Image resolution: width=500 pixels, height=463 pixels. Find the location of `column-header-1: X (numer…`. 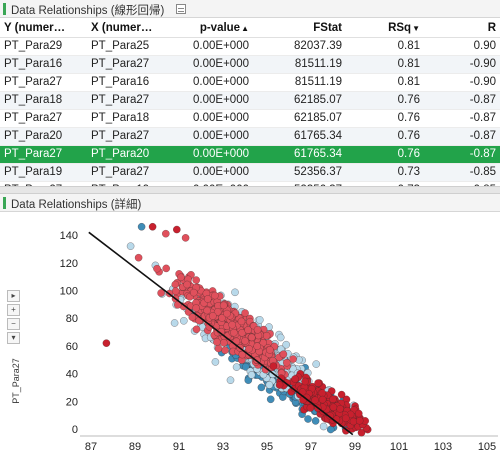

column-header-1: X (numer… is located at coordinates (132, 28).